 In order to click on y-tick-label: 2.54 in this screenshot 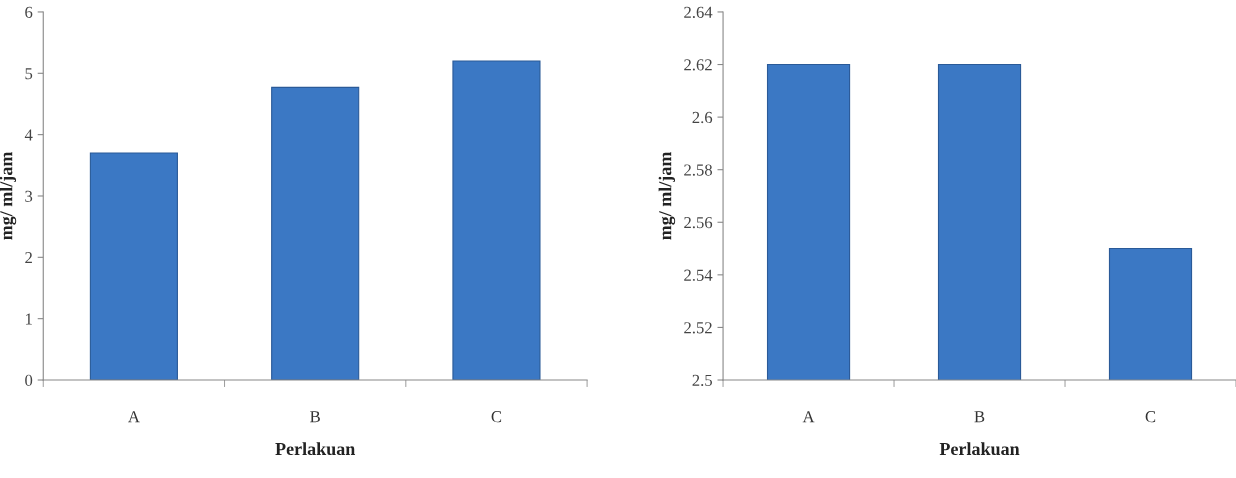, I will do `click(698, 275)`.